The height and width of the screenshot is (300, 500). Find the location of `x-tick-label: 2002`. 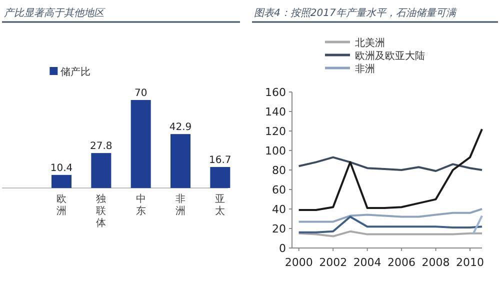

x-tick-label: 2002 is located at coordinates (333, 262).